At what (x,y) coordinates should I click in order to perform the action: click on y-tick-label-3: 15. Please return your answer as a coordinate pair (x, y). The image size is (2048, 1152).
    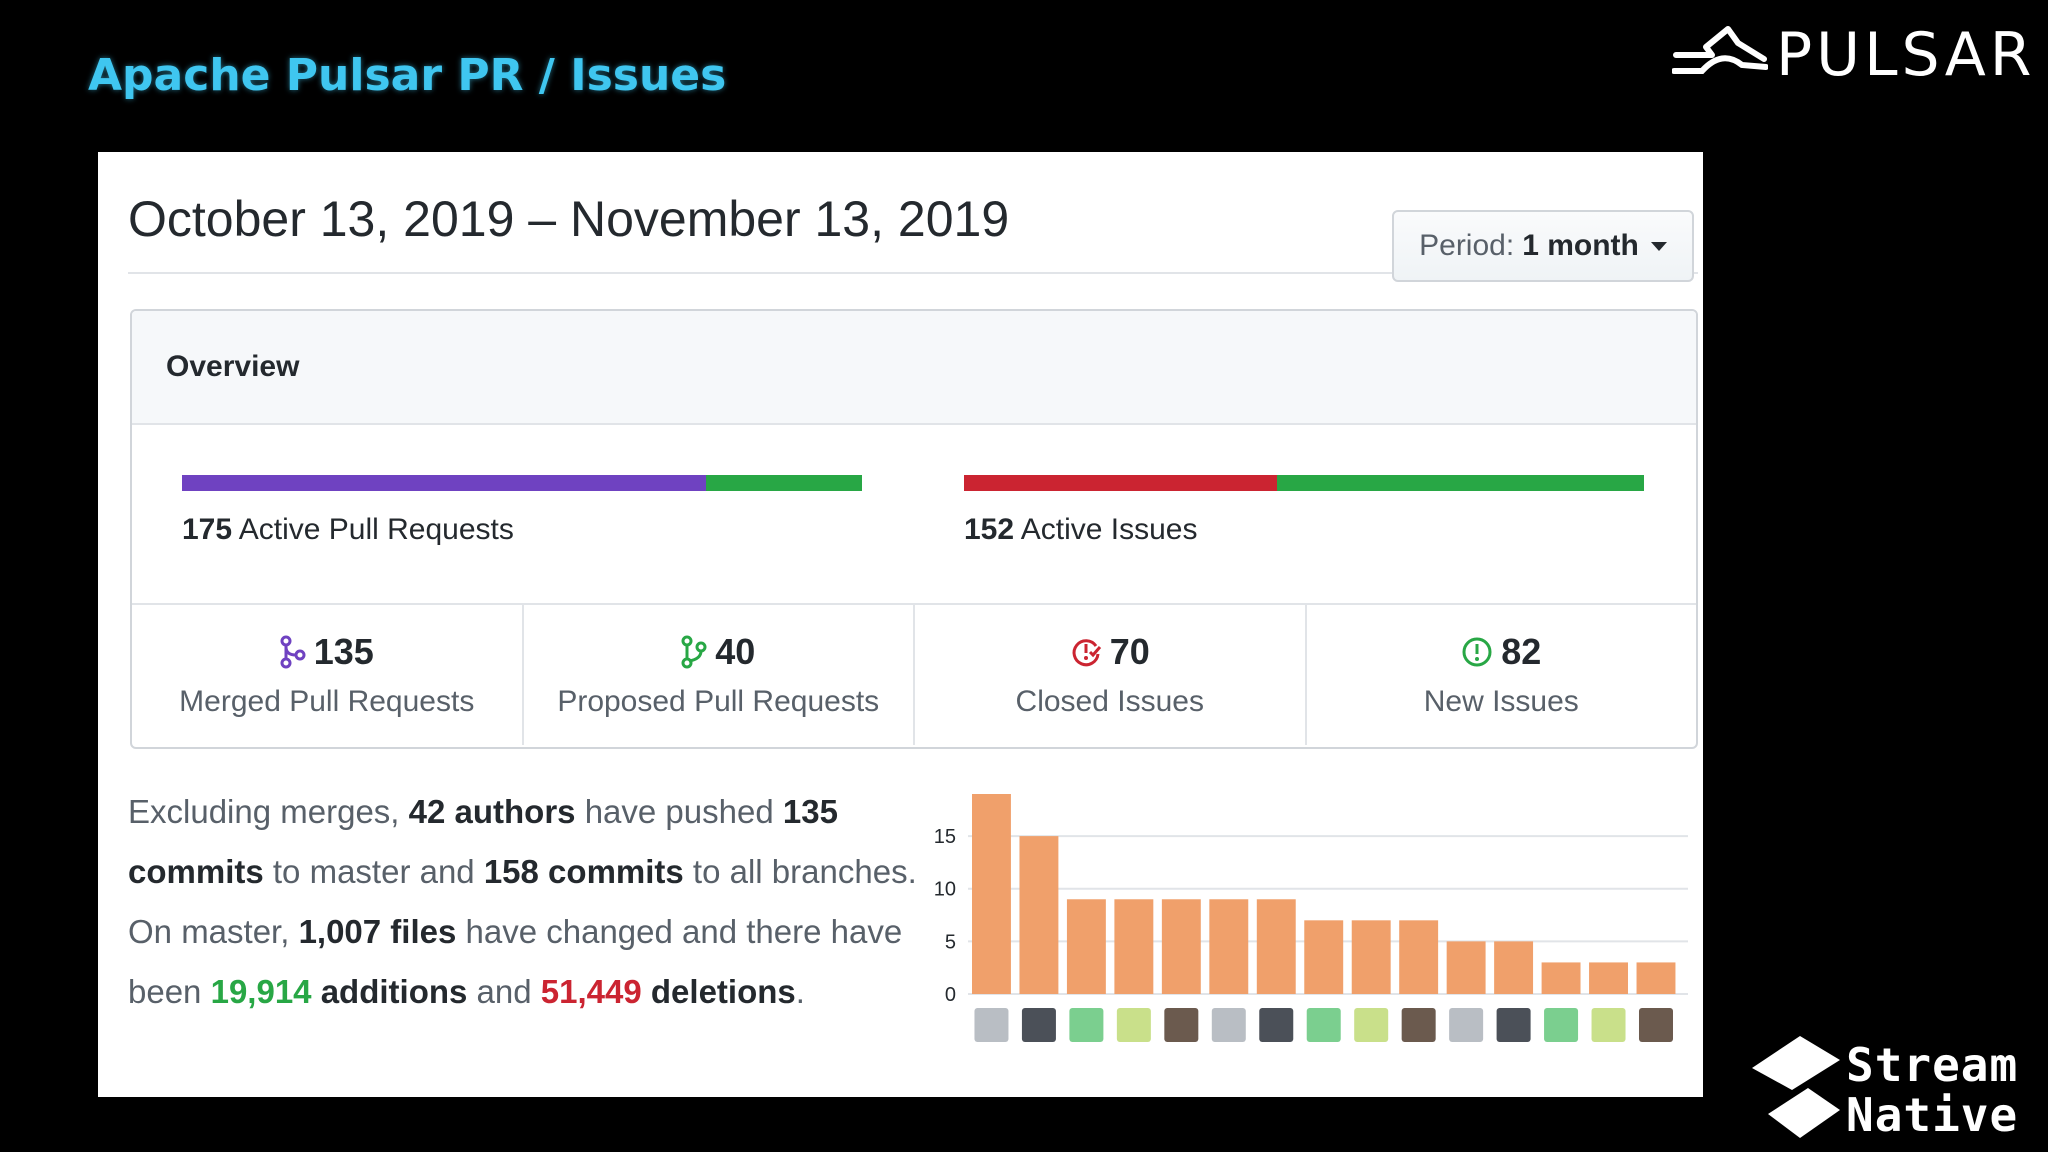
    Looking at the image, I should click on (945, 837).